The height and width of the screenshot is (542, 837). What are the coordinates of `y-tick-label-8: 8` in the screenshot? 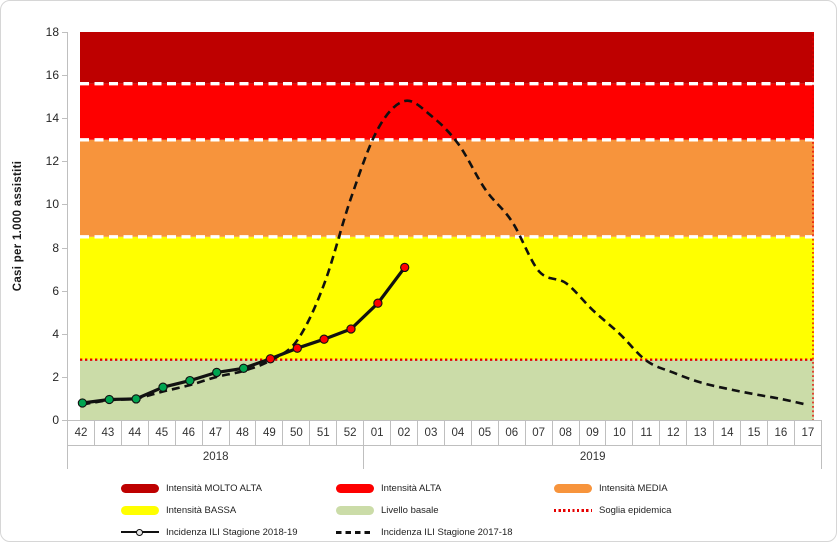 It's located at (55, 247).